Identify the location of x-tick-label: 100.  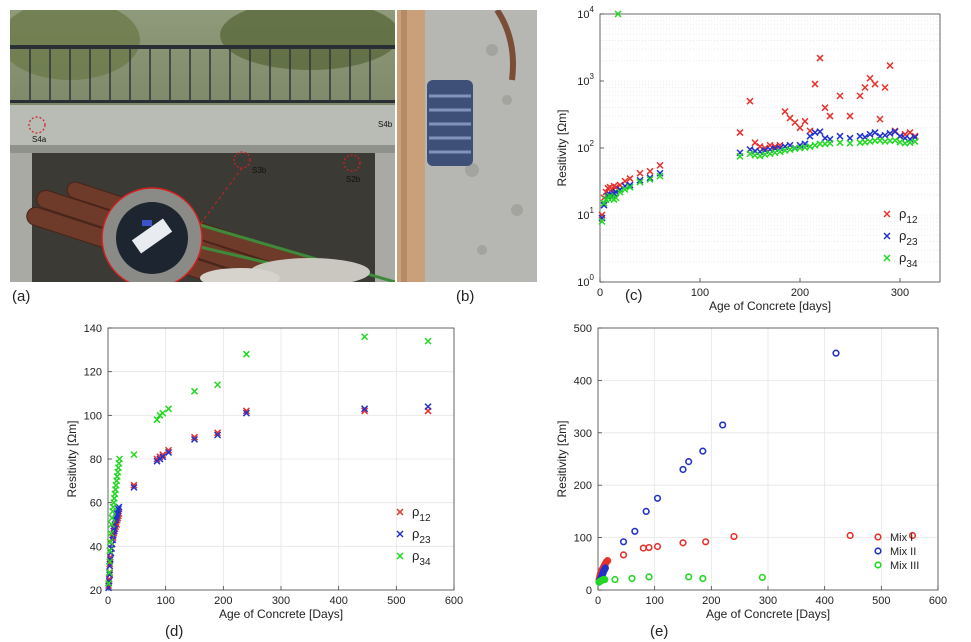
(654, 601).